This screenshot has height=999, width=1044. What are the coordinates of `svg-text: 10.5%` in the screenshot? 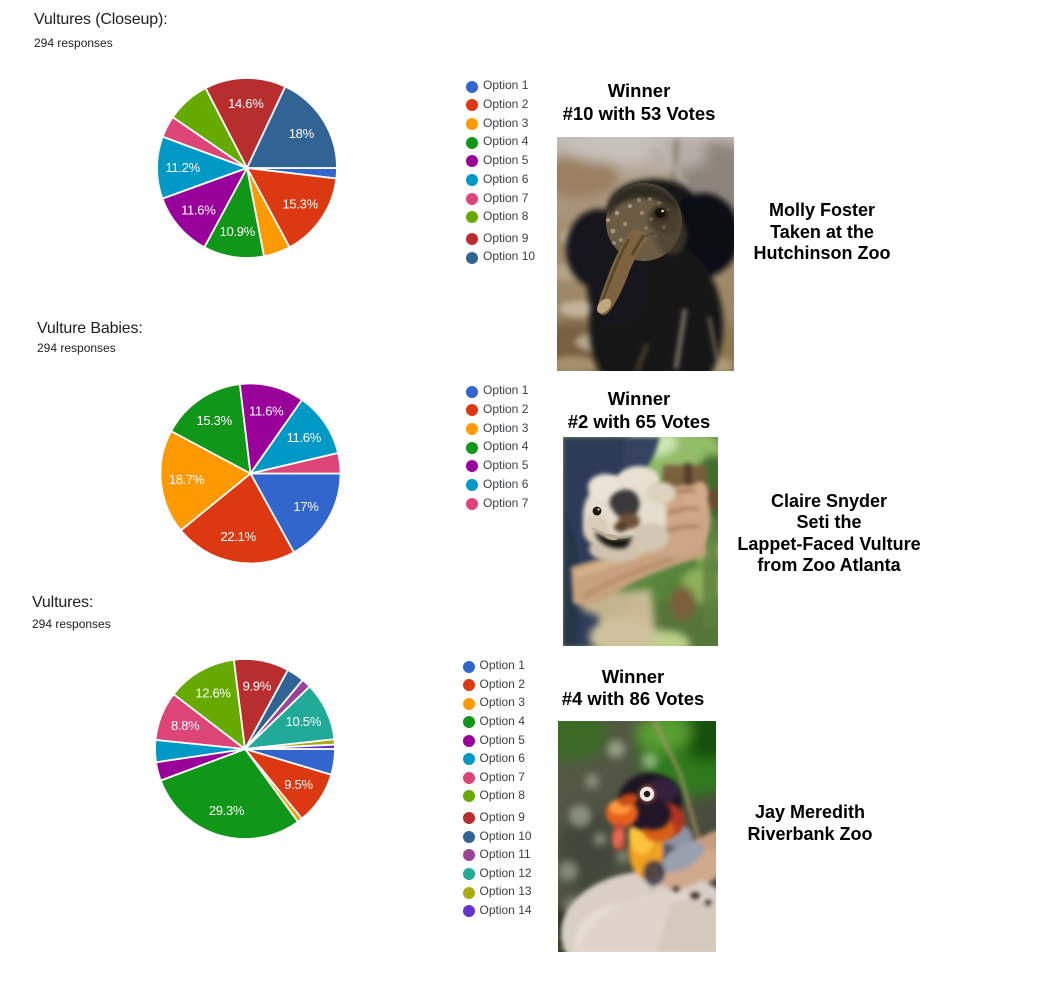 It's located at (304, 721).